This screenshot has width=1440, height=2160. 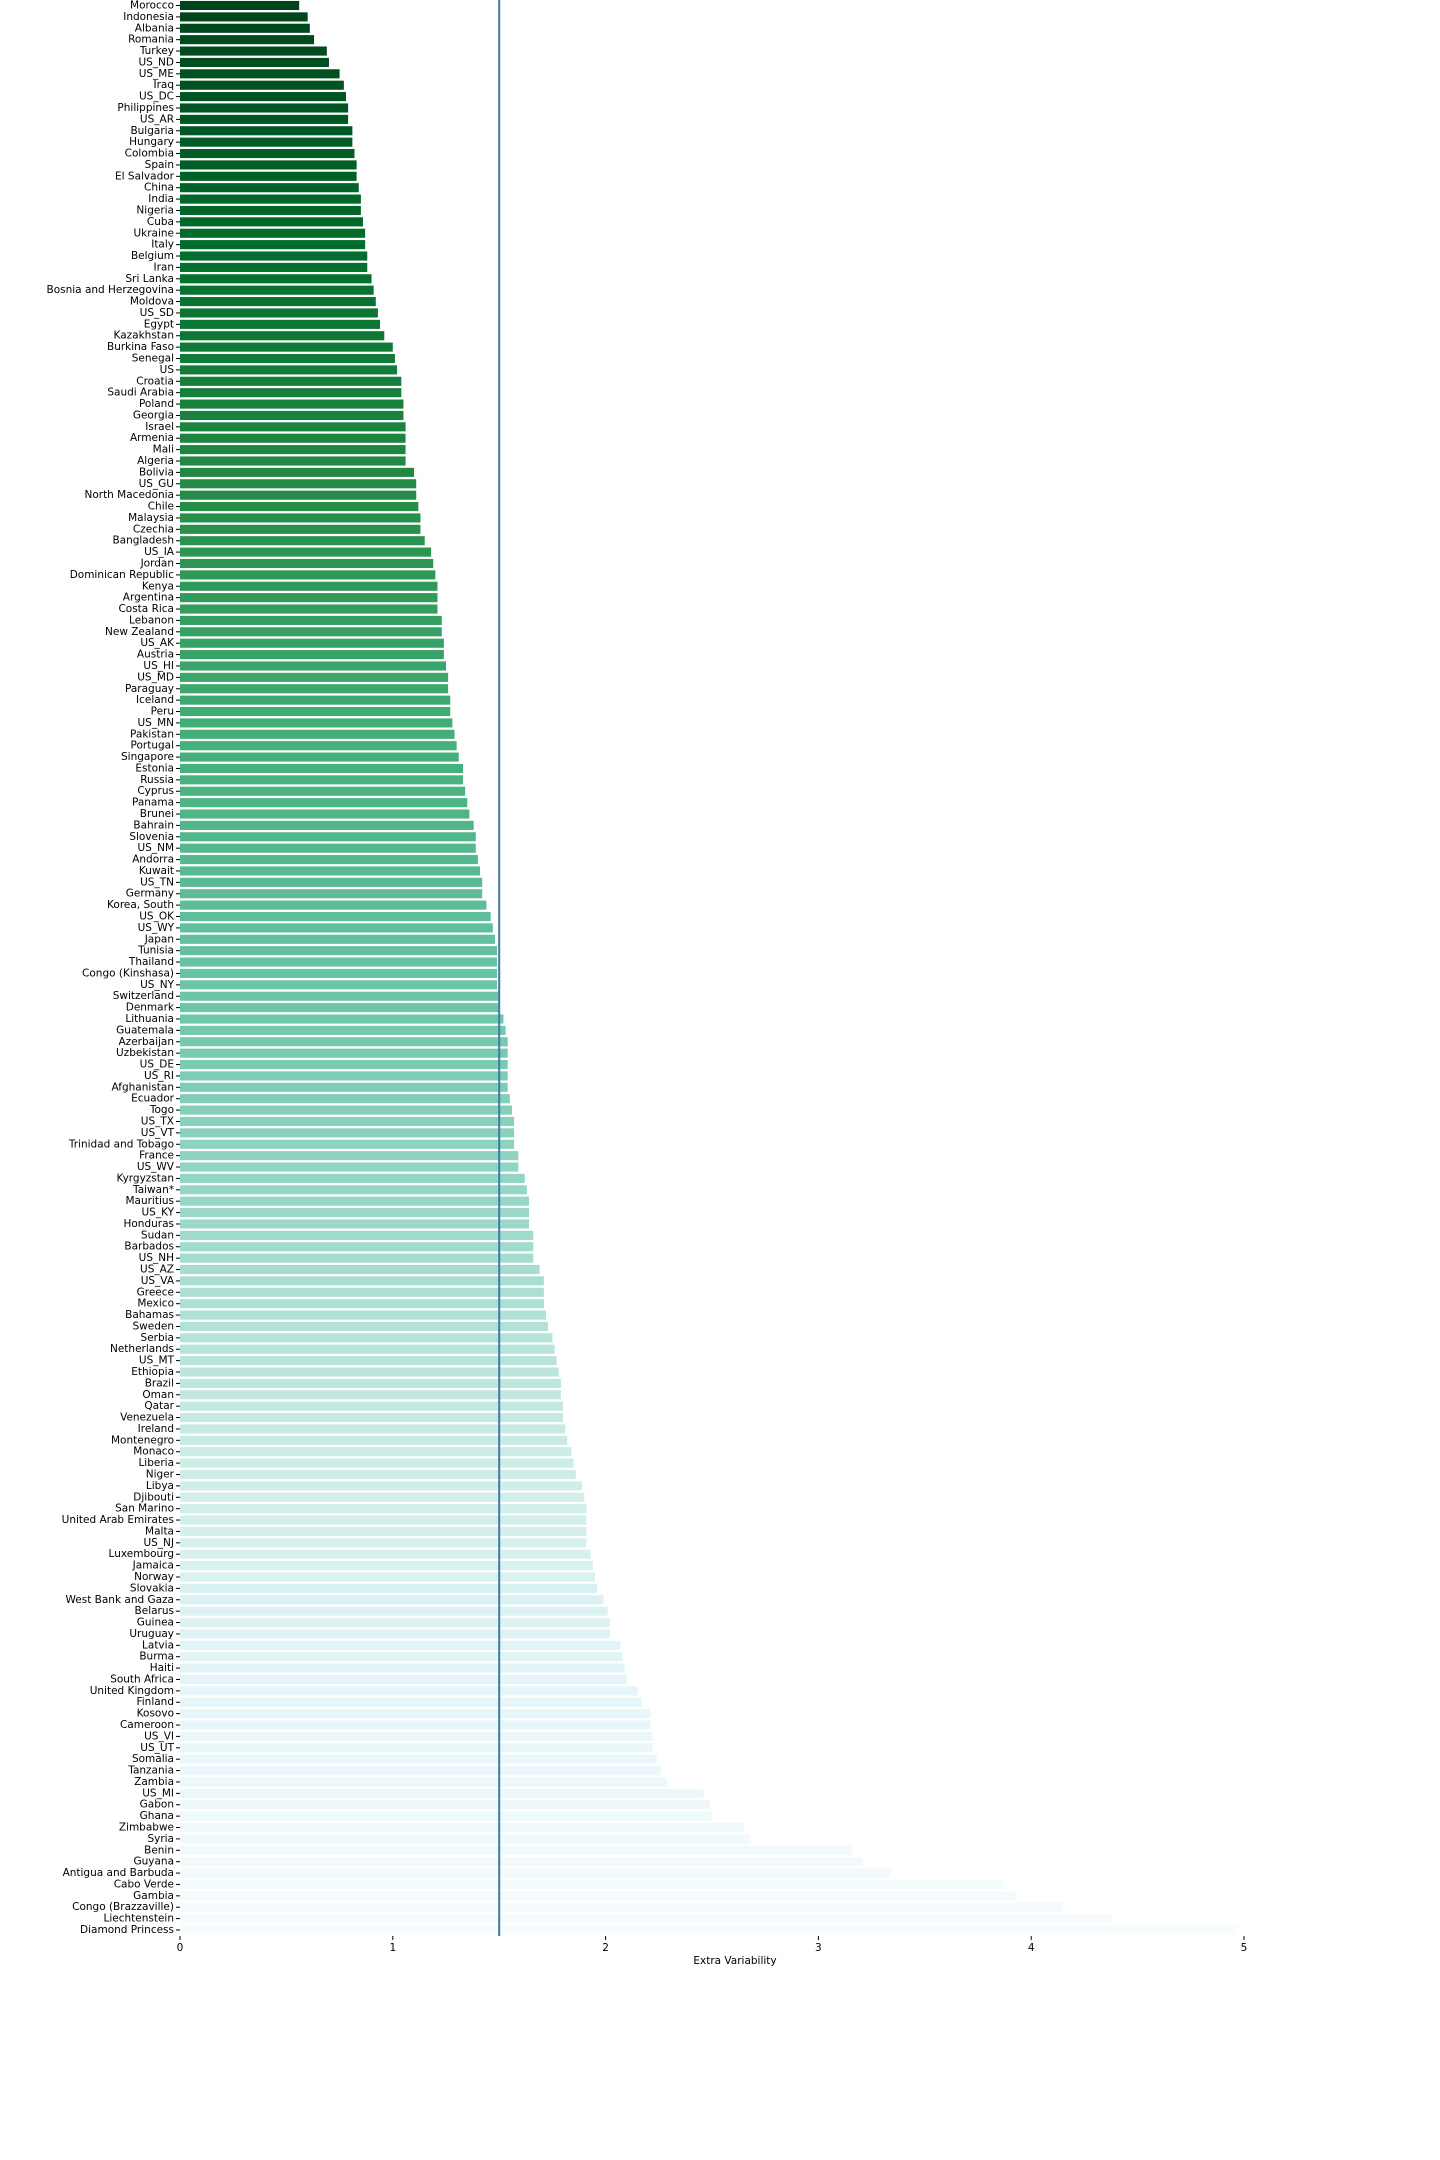 I want to click on y-tick-label: San Marino, so click(x=144, y=1509).